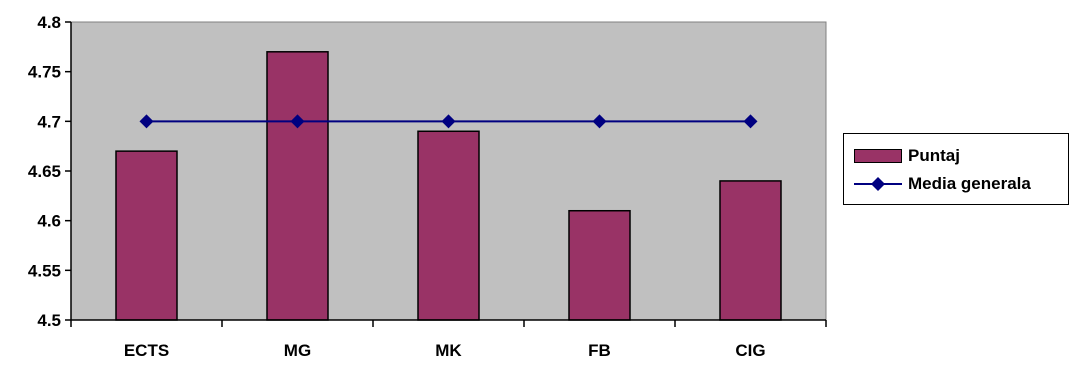 The width and height of the screenshot is (1074, 365). Describe the element at coordinates (297, 350) in the screenshot. I see `x-tick-label: MG` at that location.